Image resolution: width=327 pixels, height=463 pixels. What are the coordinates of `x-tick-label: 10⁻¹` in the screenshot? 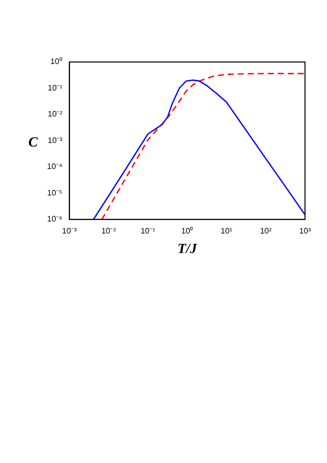 It's located at (148, 231).